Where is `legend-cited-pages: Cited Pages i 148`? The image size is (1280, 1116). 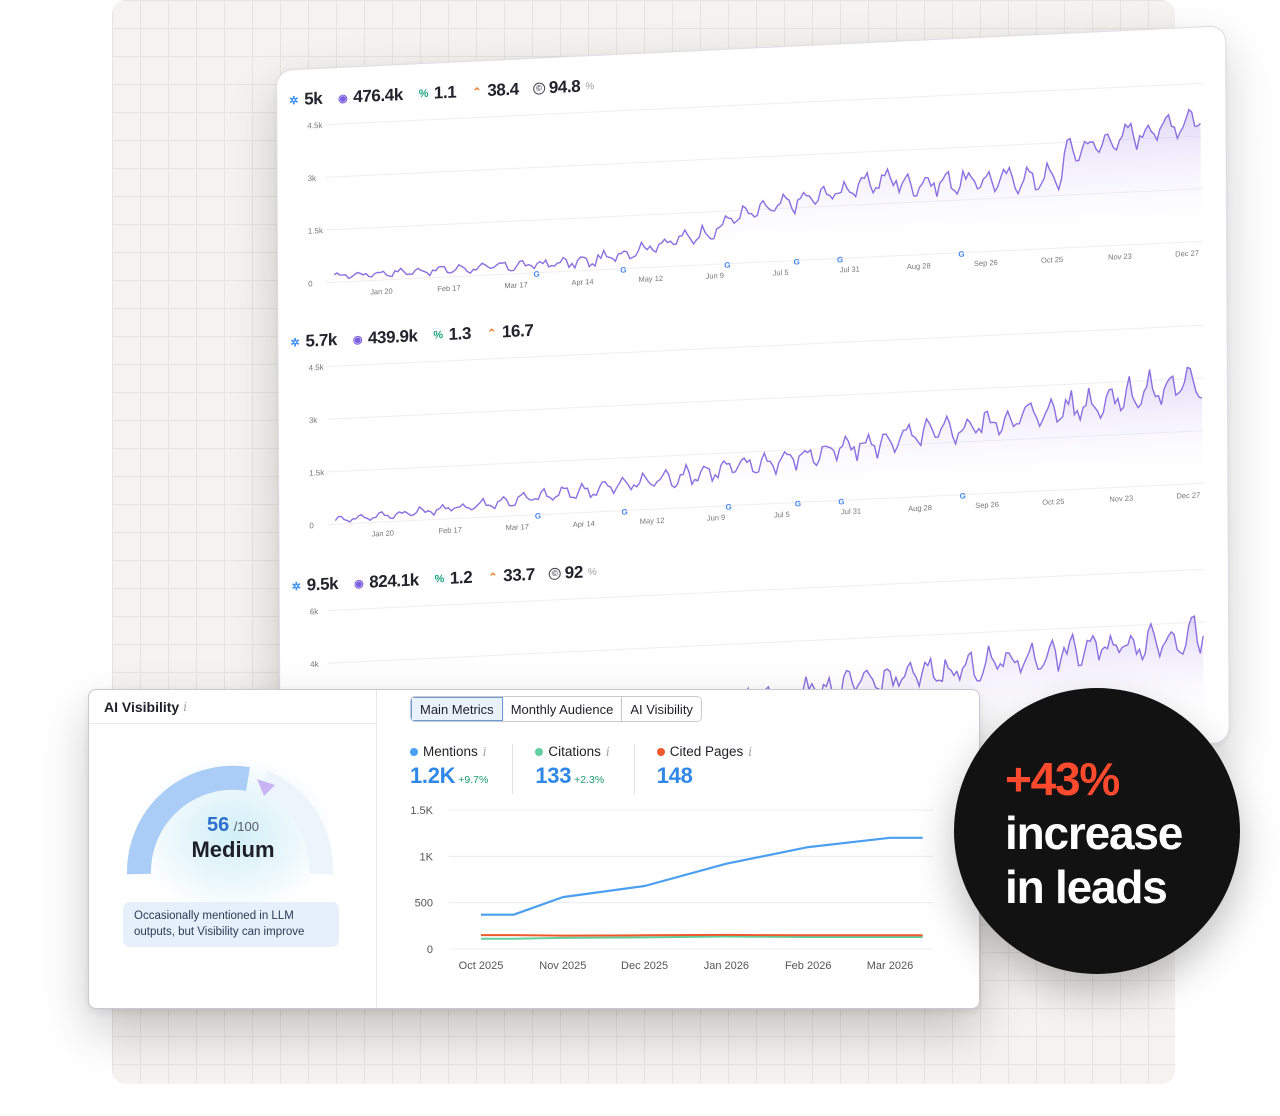 legend-cited-pages: Cited Pages i 148 is located at coordinates (716, 769).